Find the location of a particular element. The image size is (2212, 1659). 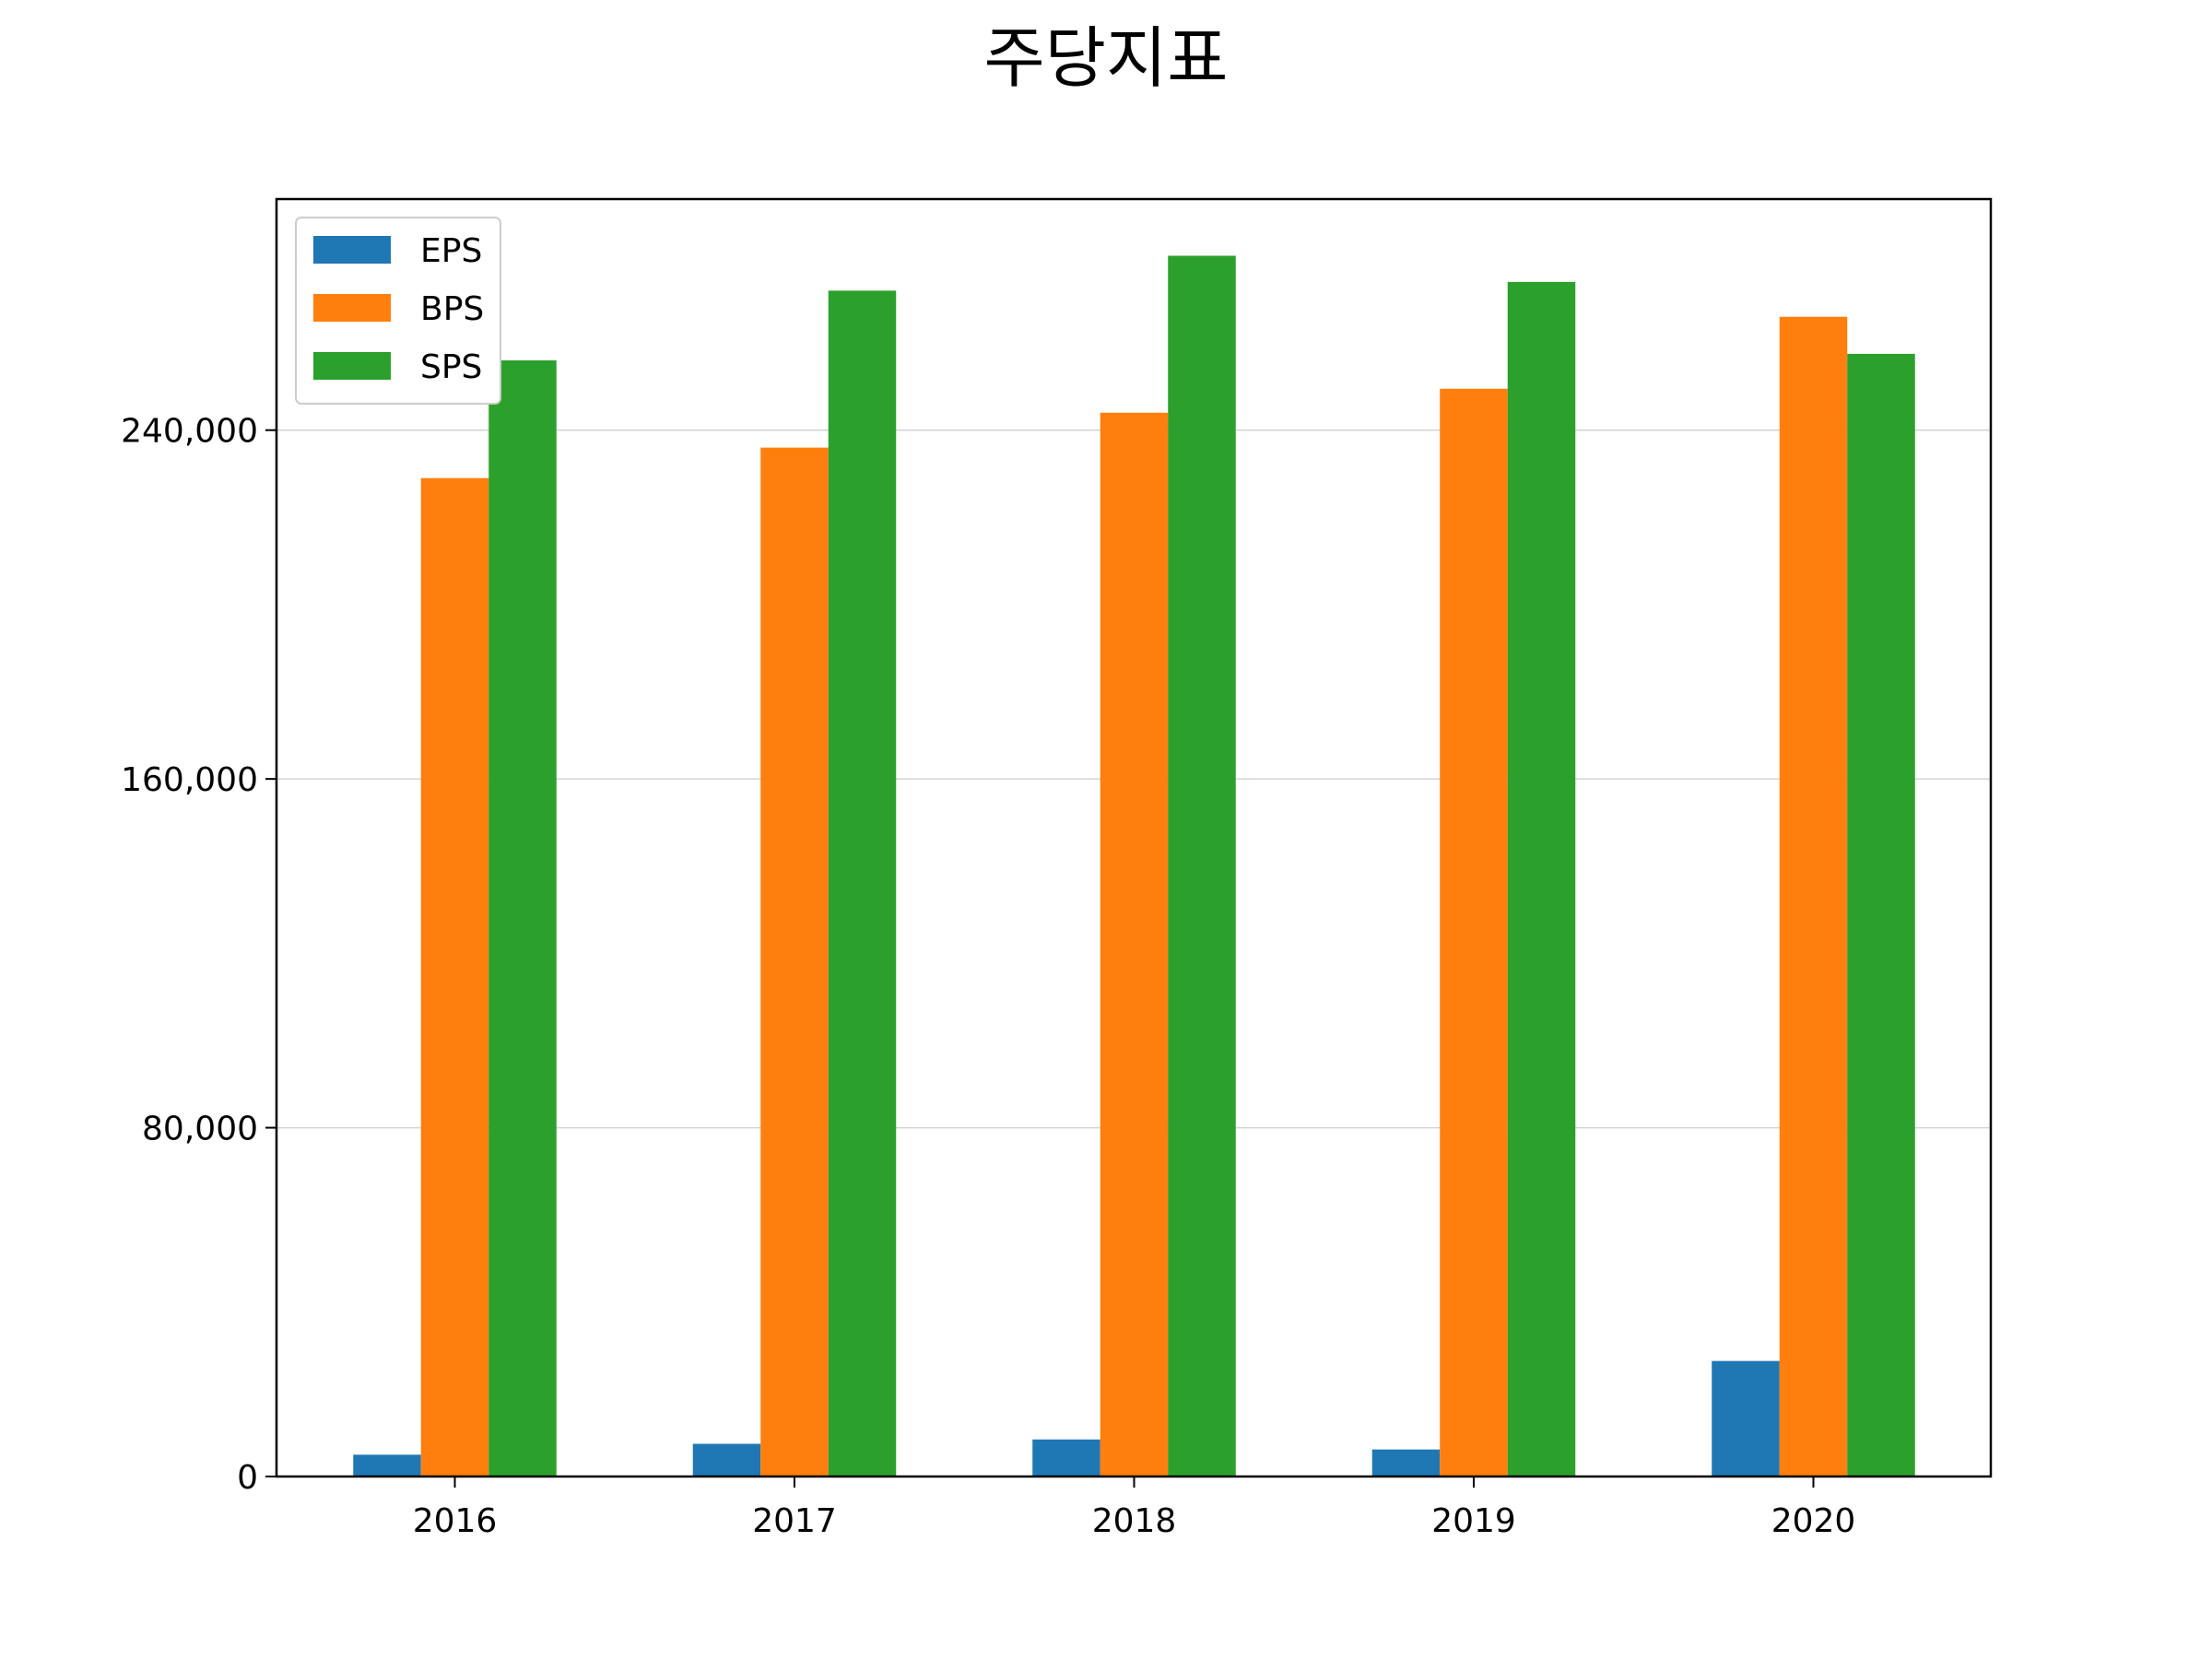

legend-label-sps: SPS is located at coordinates (451, 367).